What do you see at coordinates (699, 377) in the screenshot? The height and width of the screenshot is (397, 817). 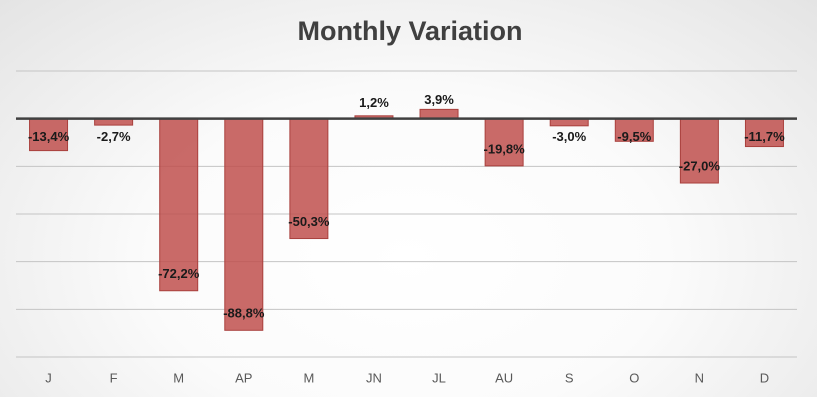 I see `x-tick-label: N` at bounding box center [699, 377].